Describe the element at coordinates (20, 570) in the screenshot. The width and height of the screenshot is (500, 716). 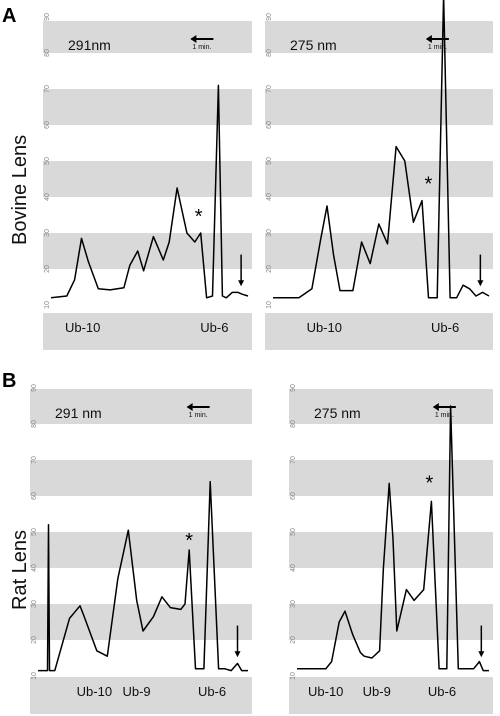
I see `row-b-label: Rat Lens` at that location.